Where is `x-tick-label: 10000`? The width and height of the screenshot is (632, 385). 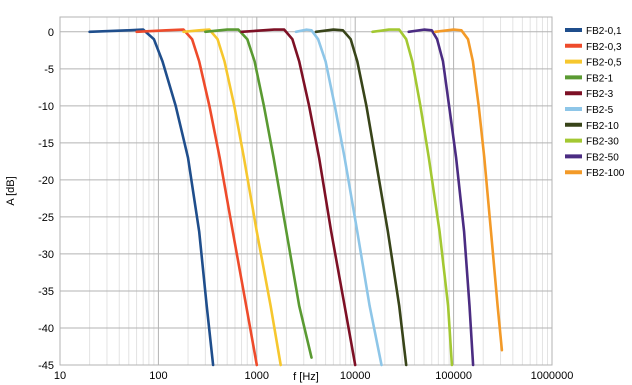 x-tick-label: 10000 is located at coordinates (355, 376).